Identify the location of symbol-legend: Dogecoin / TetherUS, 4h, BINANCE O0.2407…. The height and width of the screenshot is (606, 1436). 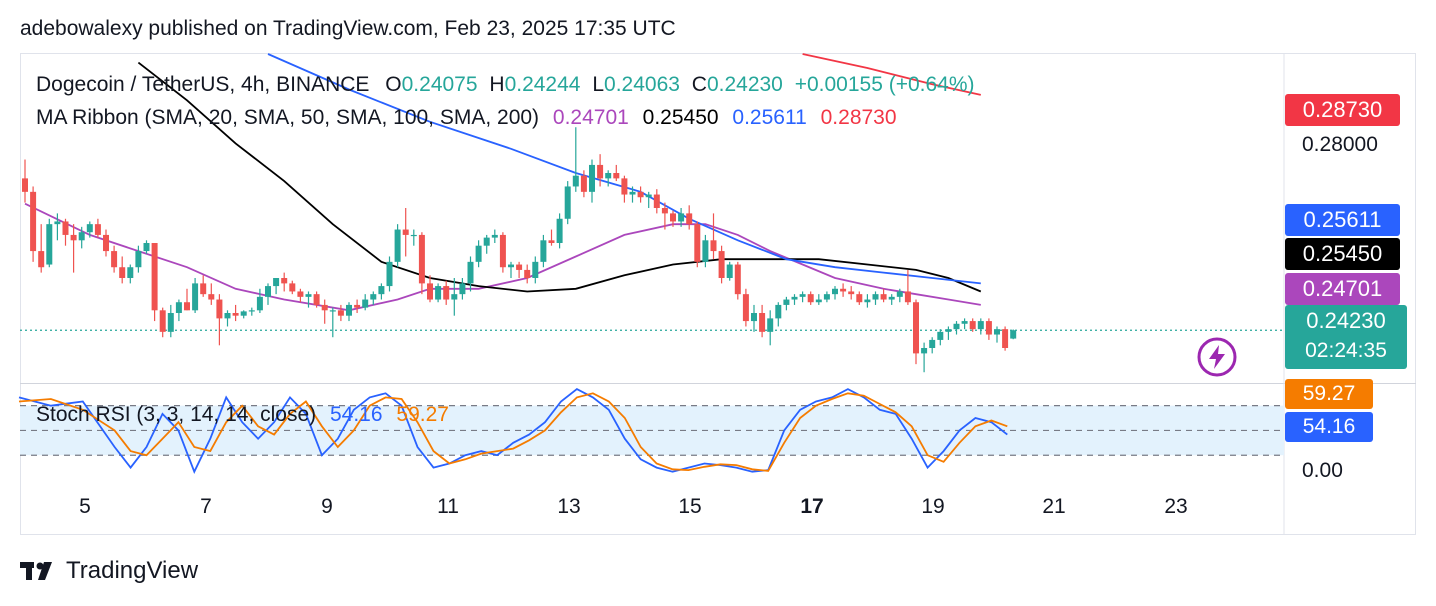
(505, 85).